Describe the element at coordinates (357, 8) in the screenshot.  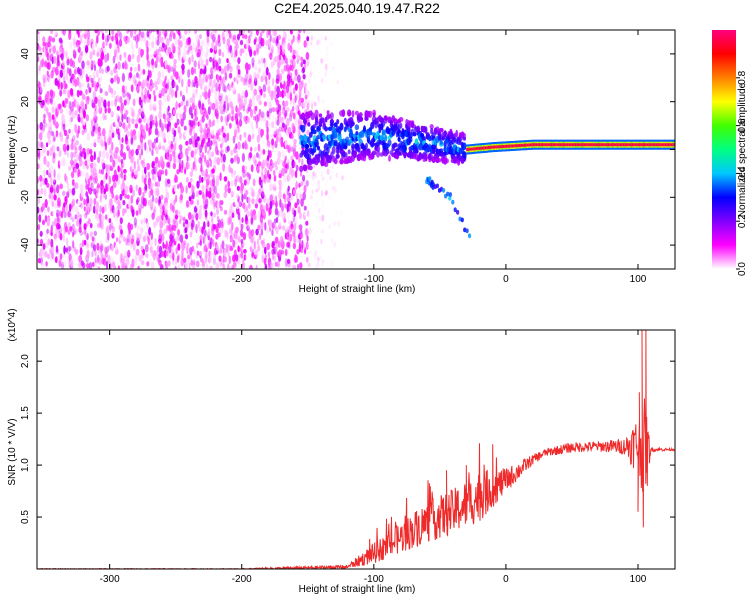
I see `figure-title: C2E4.2025.040.19.47.R22` at that location.